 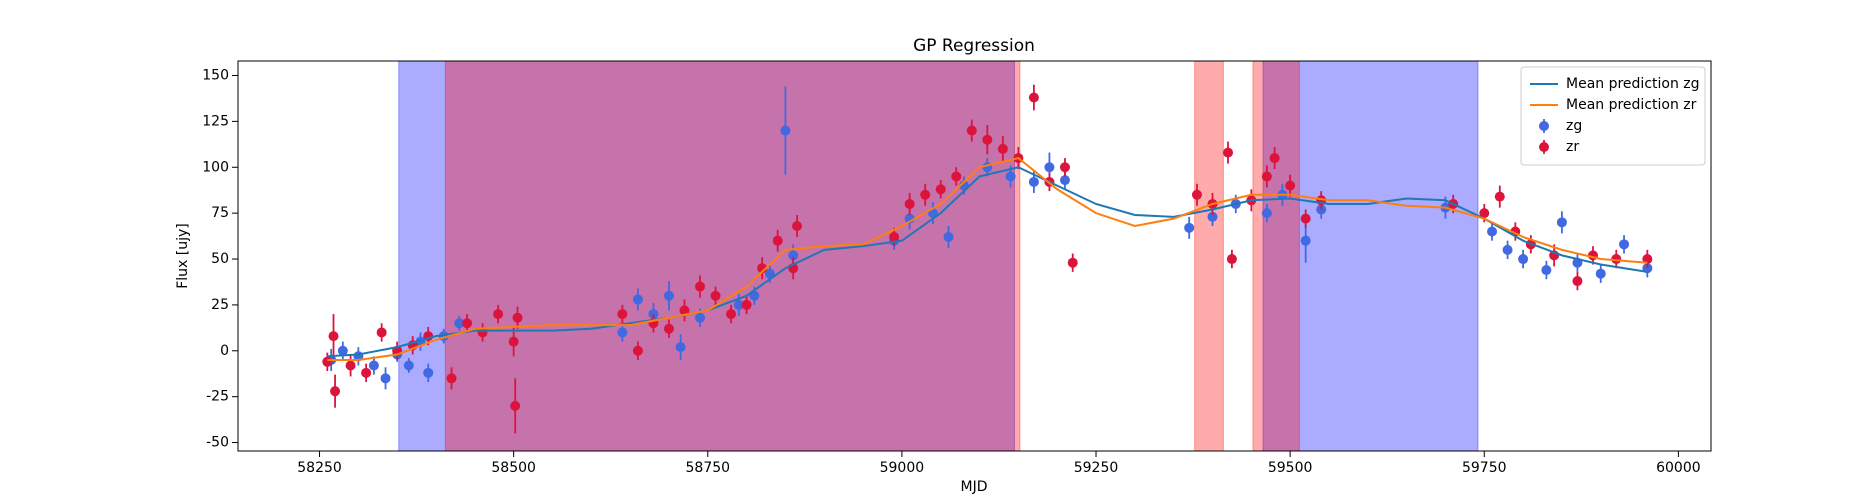 I want to click on x-tick-label: 58250, so click(x=319, y=468).